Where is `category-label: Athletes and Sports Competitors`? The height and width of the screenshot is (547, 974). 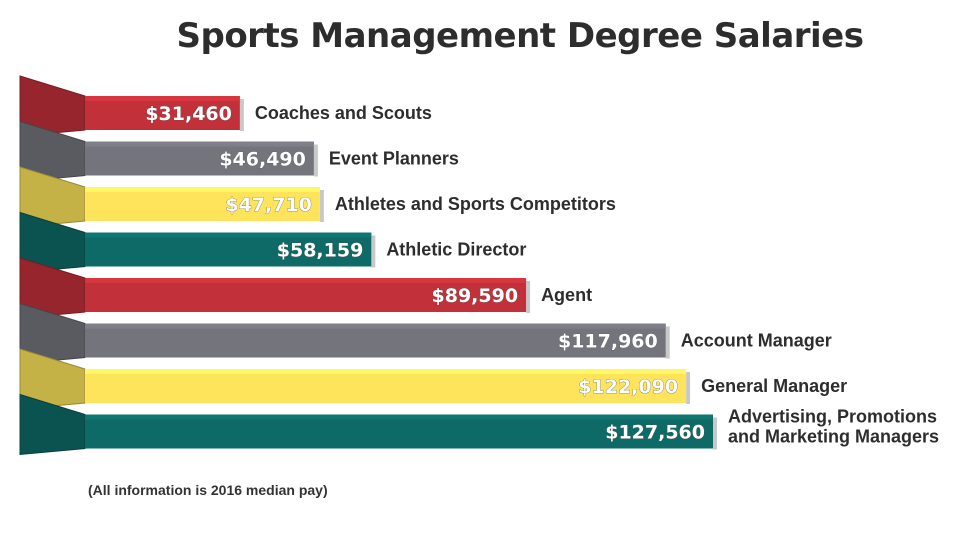 category-label: Athletes and Sports Competitors is located at coordinates (475, 204).